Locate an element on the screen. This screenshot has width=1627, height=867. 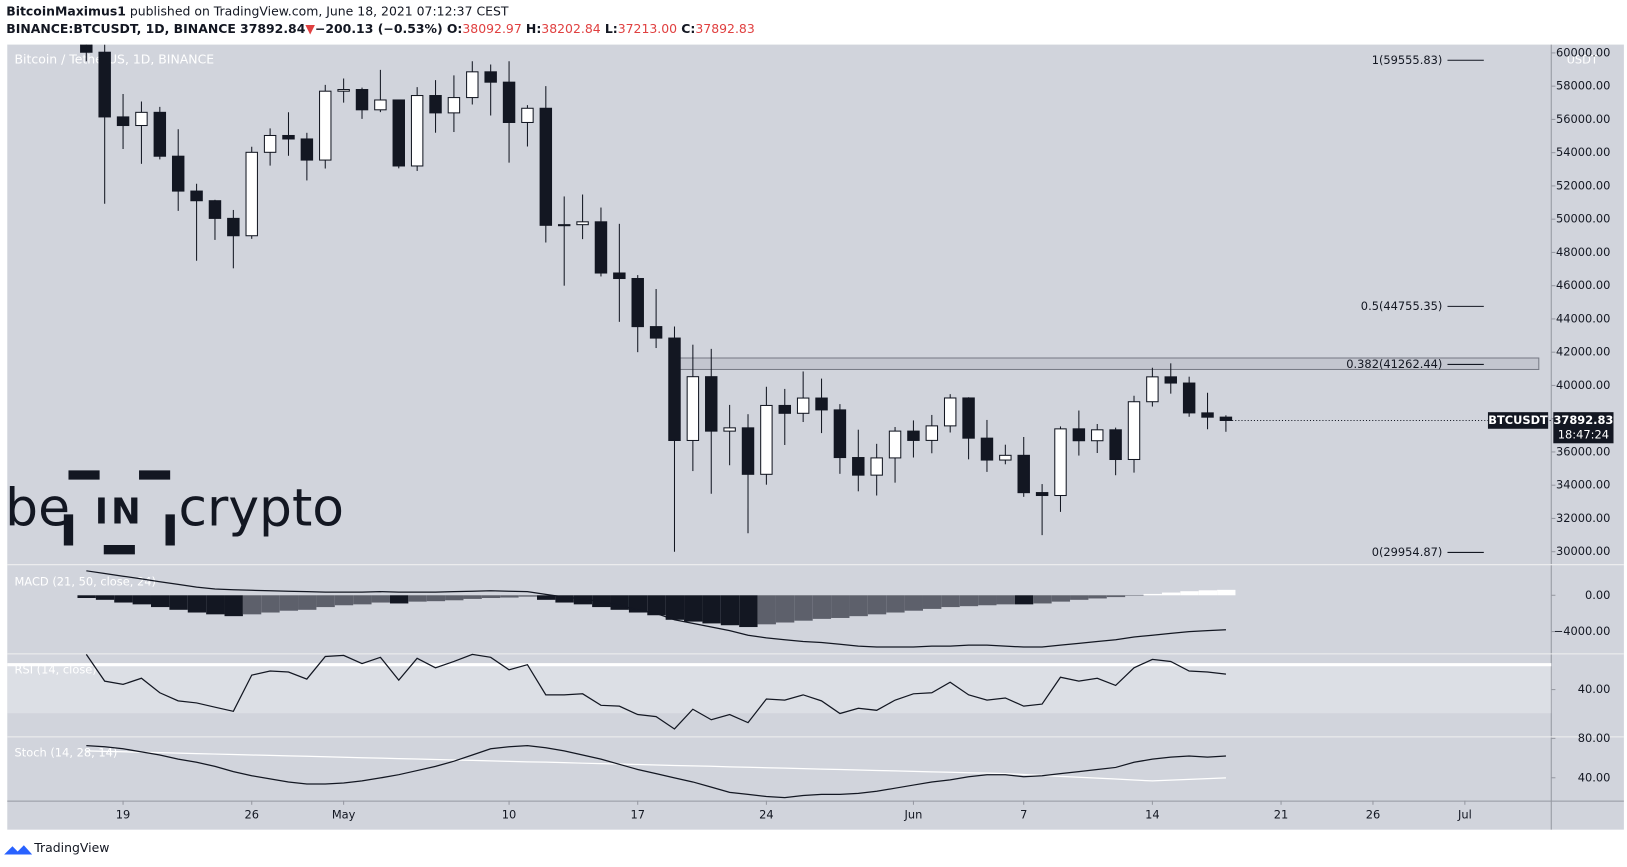
ohlc-key: L: is located at coordinates (611, 28).